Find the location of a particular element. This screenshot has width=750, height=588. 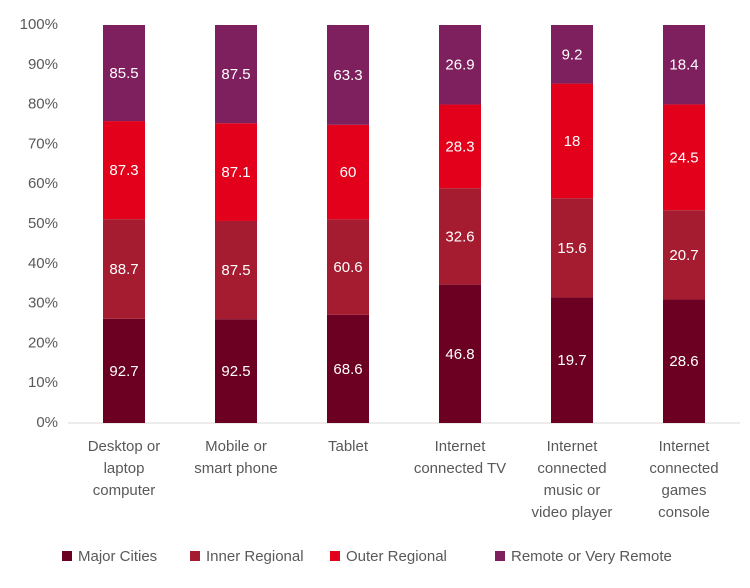

legend-label: Remote or Very Remote is located at coordinates (591, 556).